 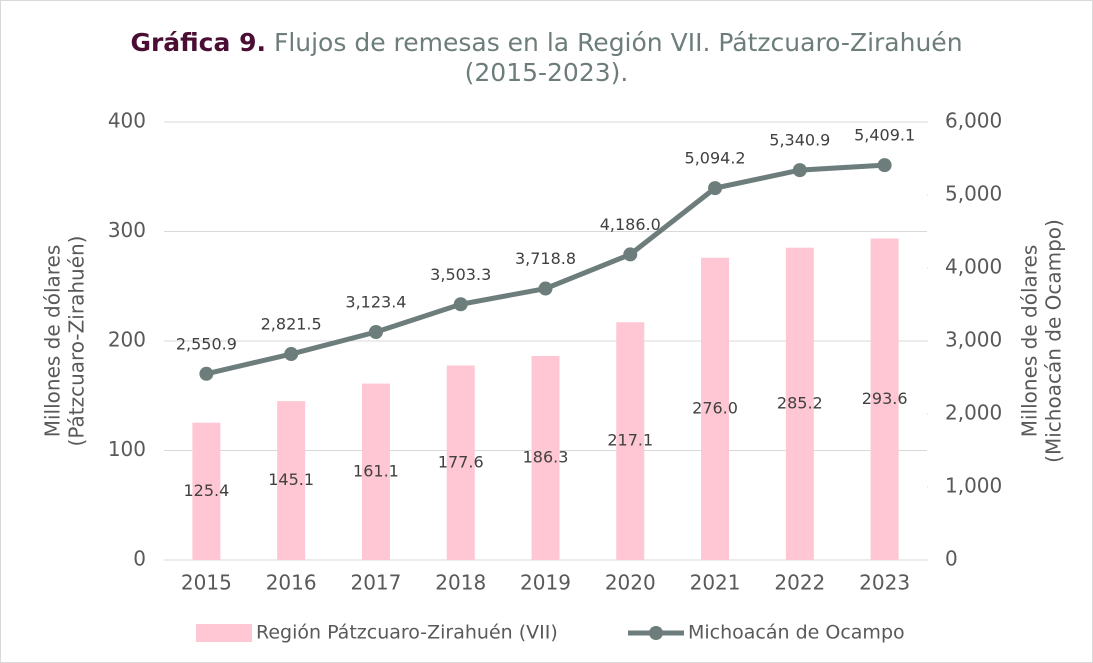 I want to click on ylabel: (Pátzcuaro-Zirahuén), so click(x=77, y=341).